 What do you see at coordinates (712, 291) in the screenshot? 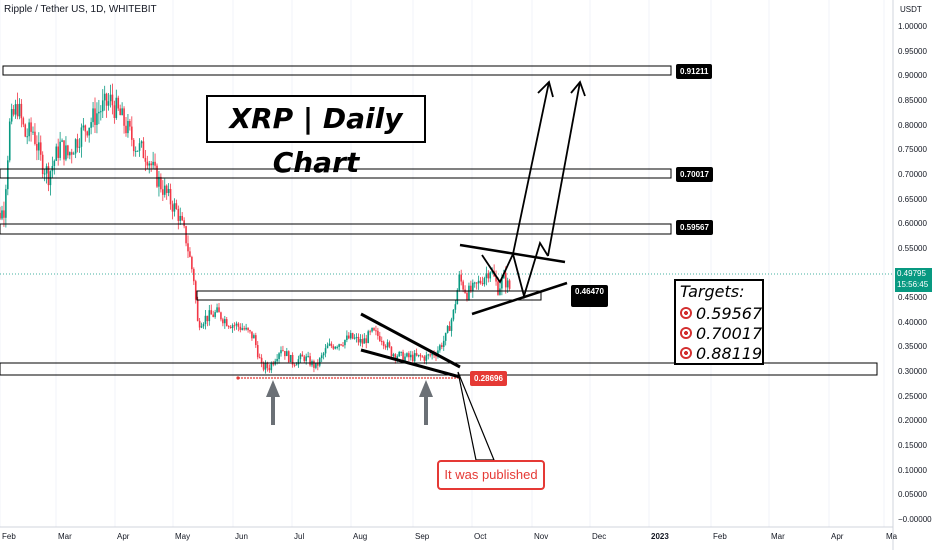
I see `targets-heading: Targets:` at bounding box center [712, 291].